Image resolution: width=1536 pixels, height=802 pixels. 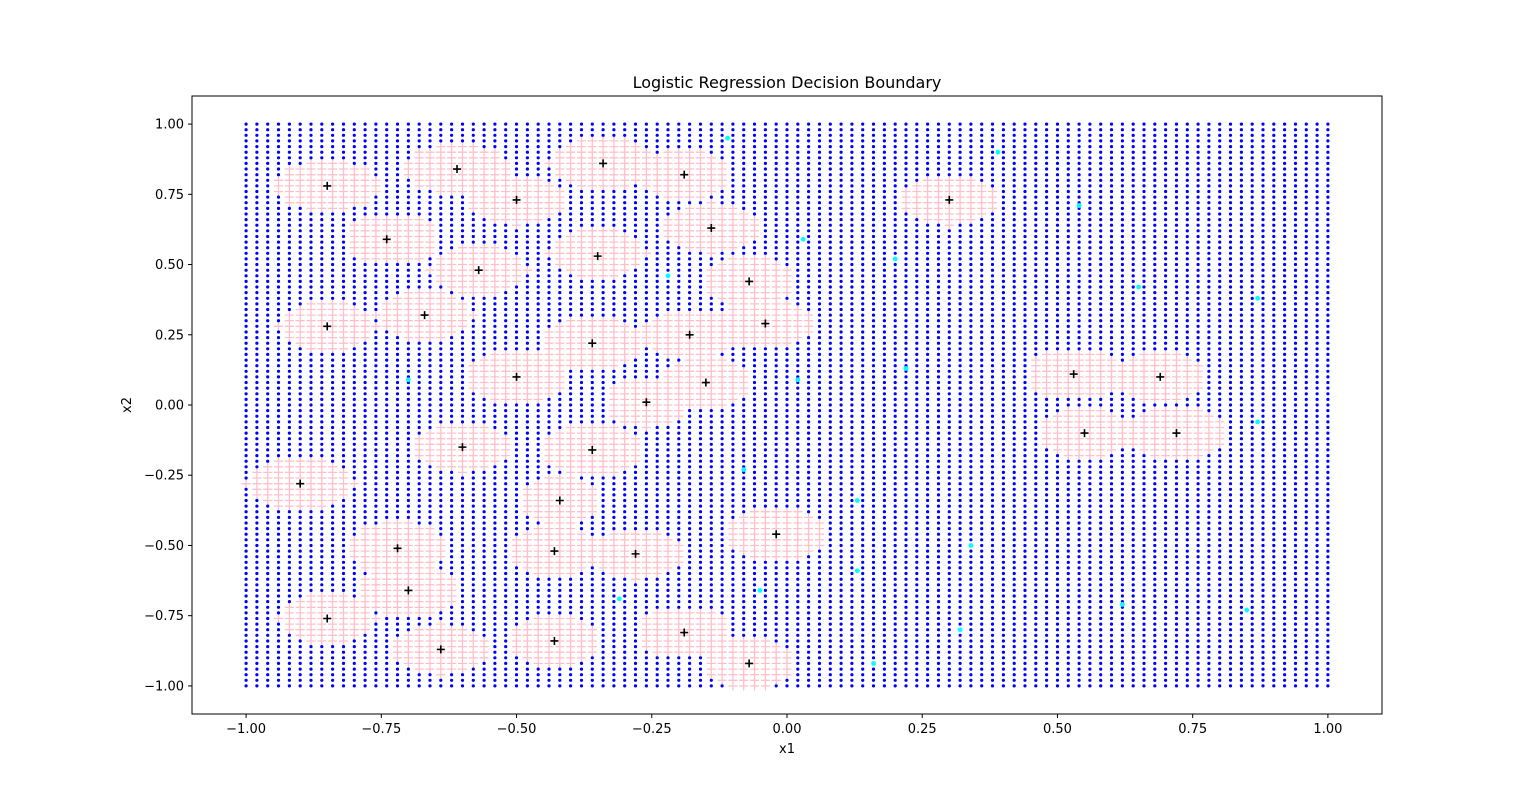 What do you see at coordinates (787, 82) in the screenshot?
I see `chart-title: Logistic Regression Decision Boundary` at bounding box center [787, 82].